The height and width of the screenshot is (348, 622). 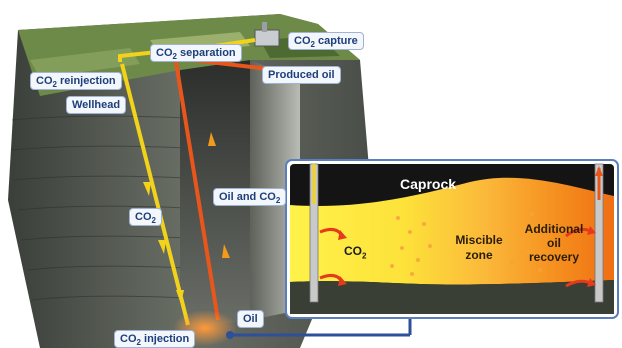 I want to click on wellhead-label: Wellhead, so click(x=96, y=105).